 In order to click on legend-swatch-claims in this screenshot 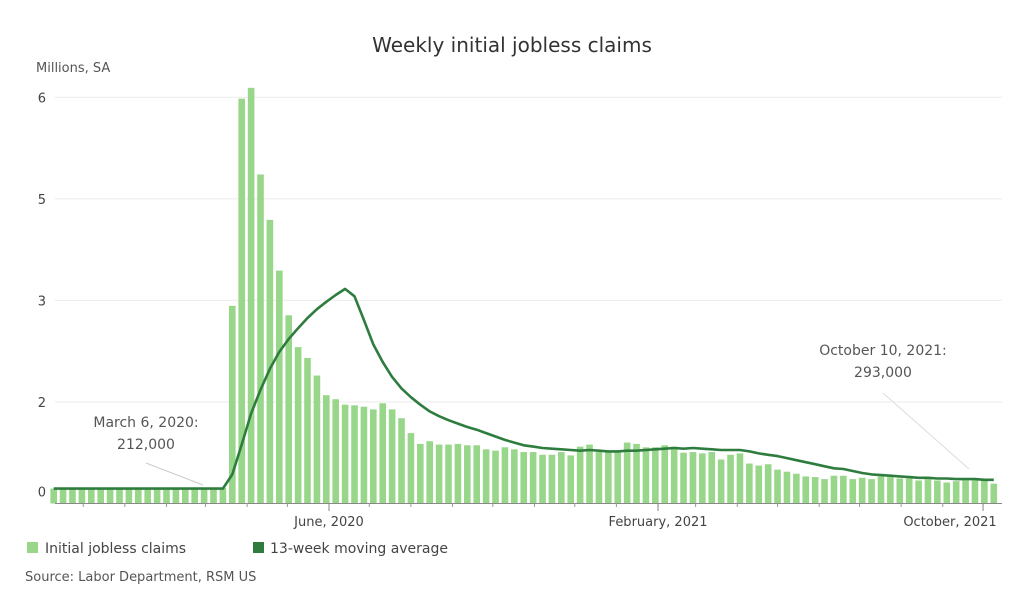, I will do `click(32, 547)`.